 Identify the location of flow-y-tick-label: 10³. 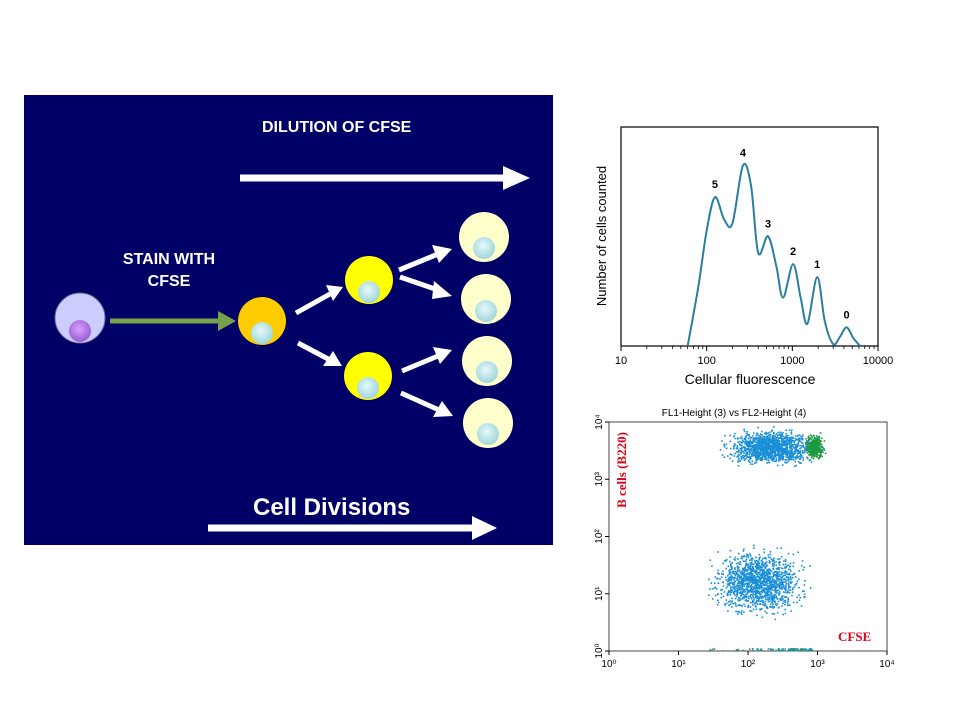
(599, 478).